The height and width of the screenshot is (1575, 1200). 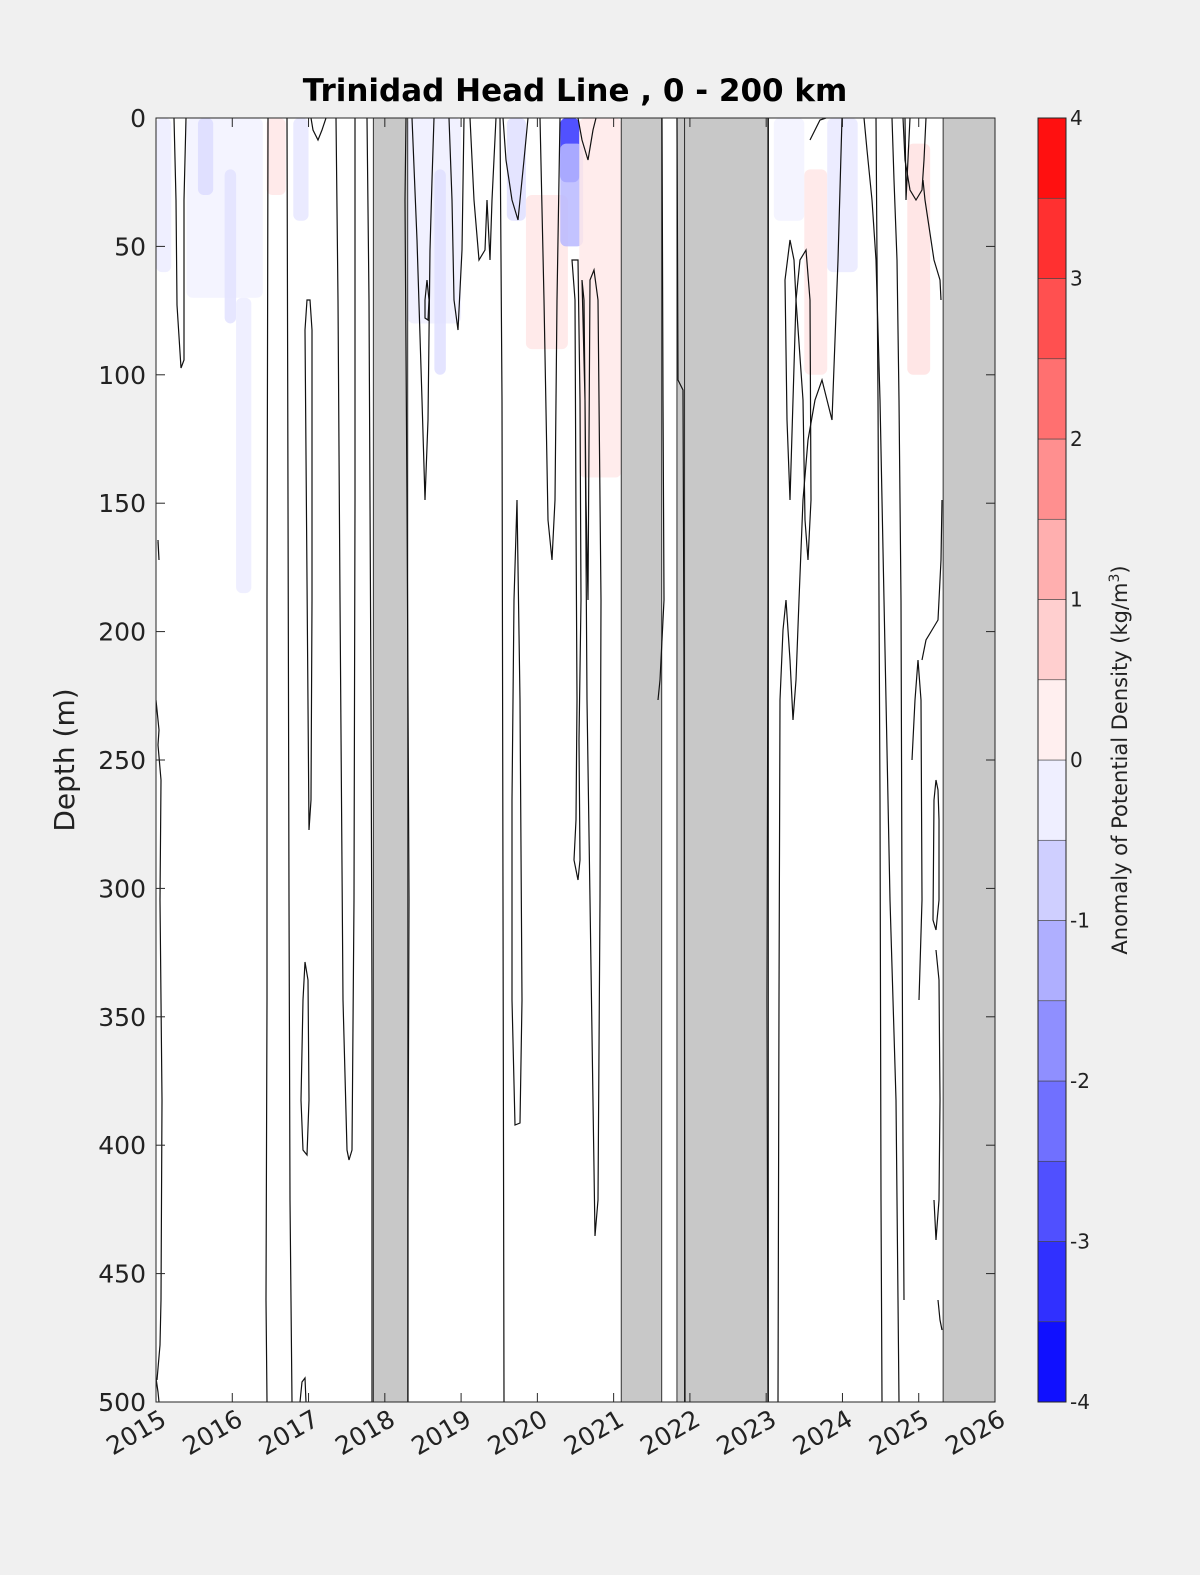 What do you see at coordinates (122, 888) in the screenshot?
I see `y-tick-label: 300` at bounding box center [122, 888].